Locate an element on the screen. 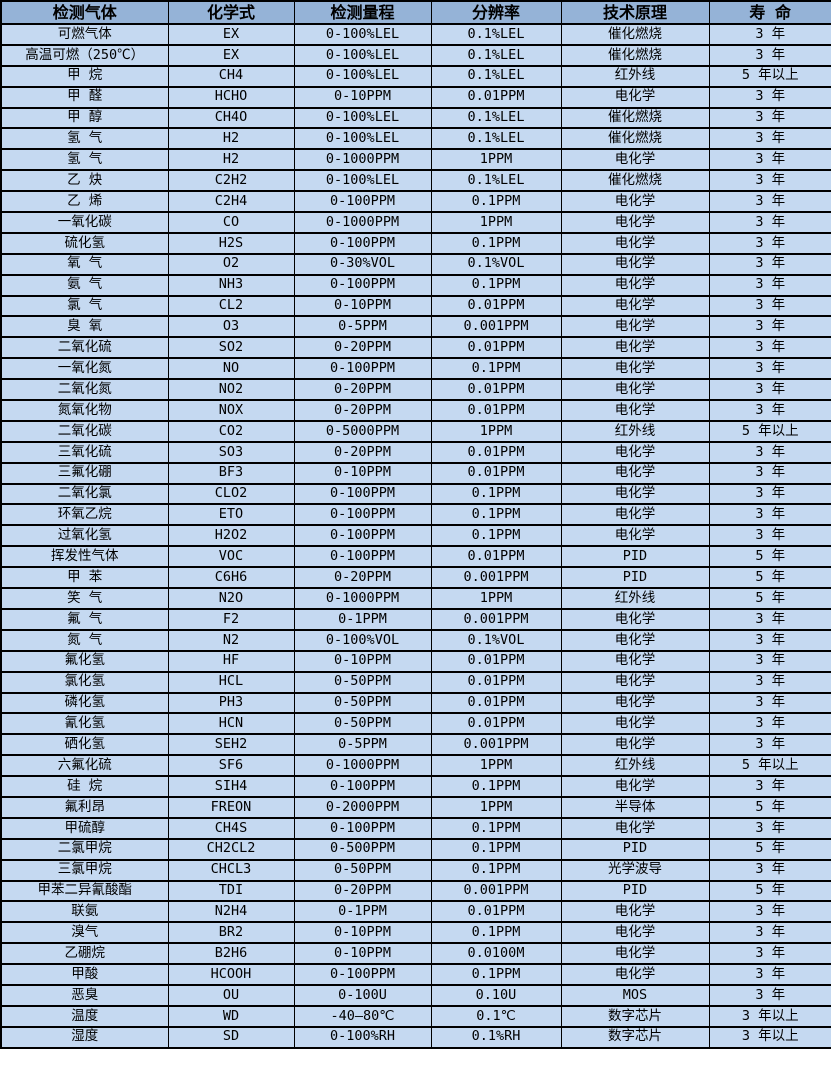  table-row: 氟化氢 HF 0-10PPM 0.01PPM 电化学 3 年 is located at coordinates (415, 661).